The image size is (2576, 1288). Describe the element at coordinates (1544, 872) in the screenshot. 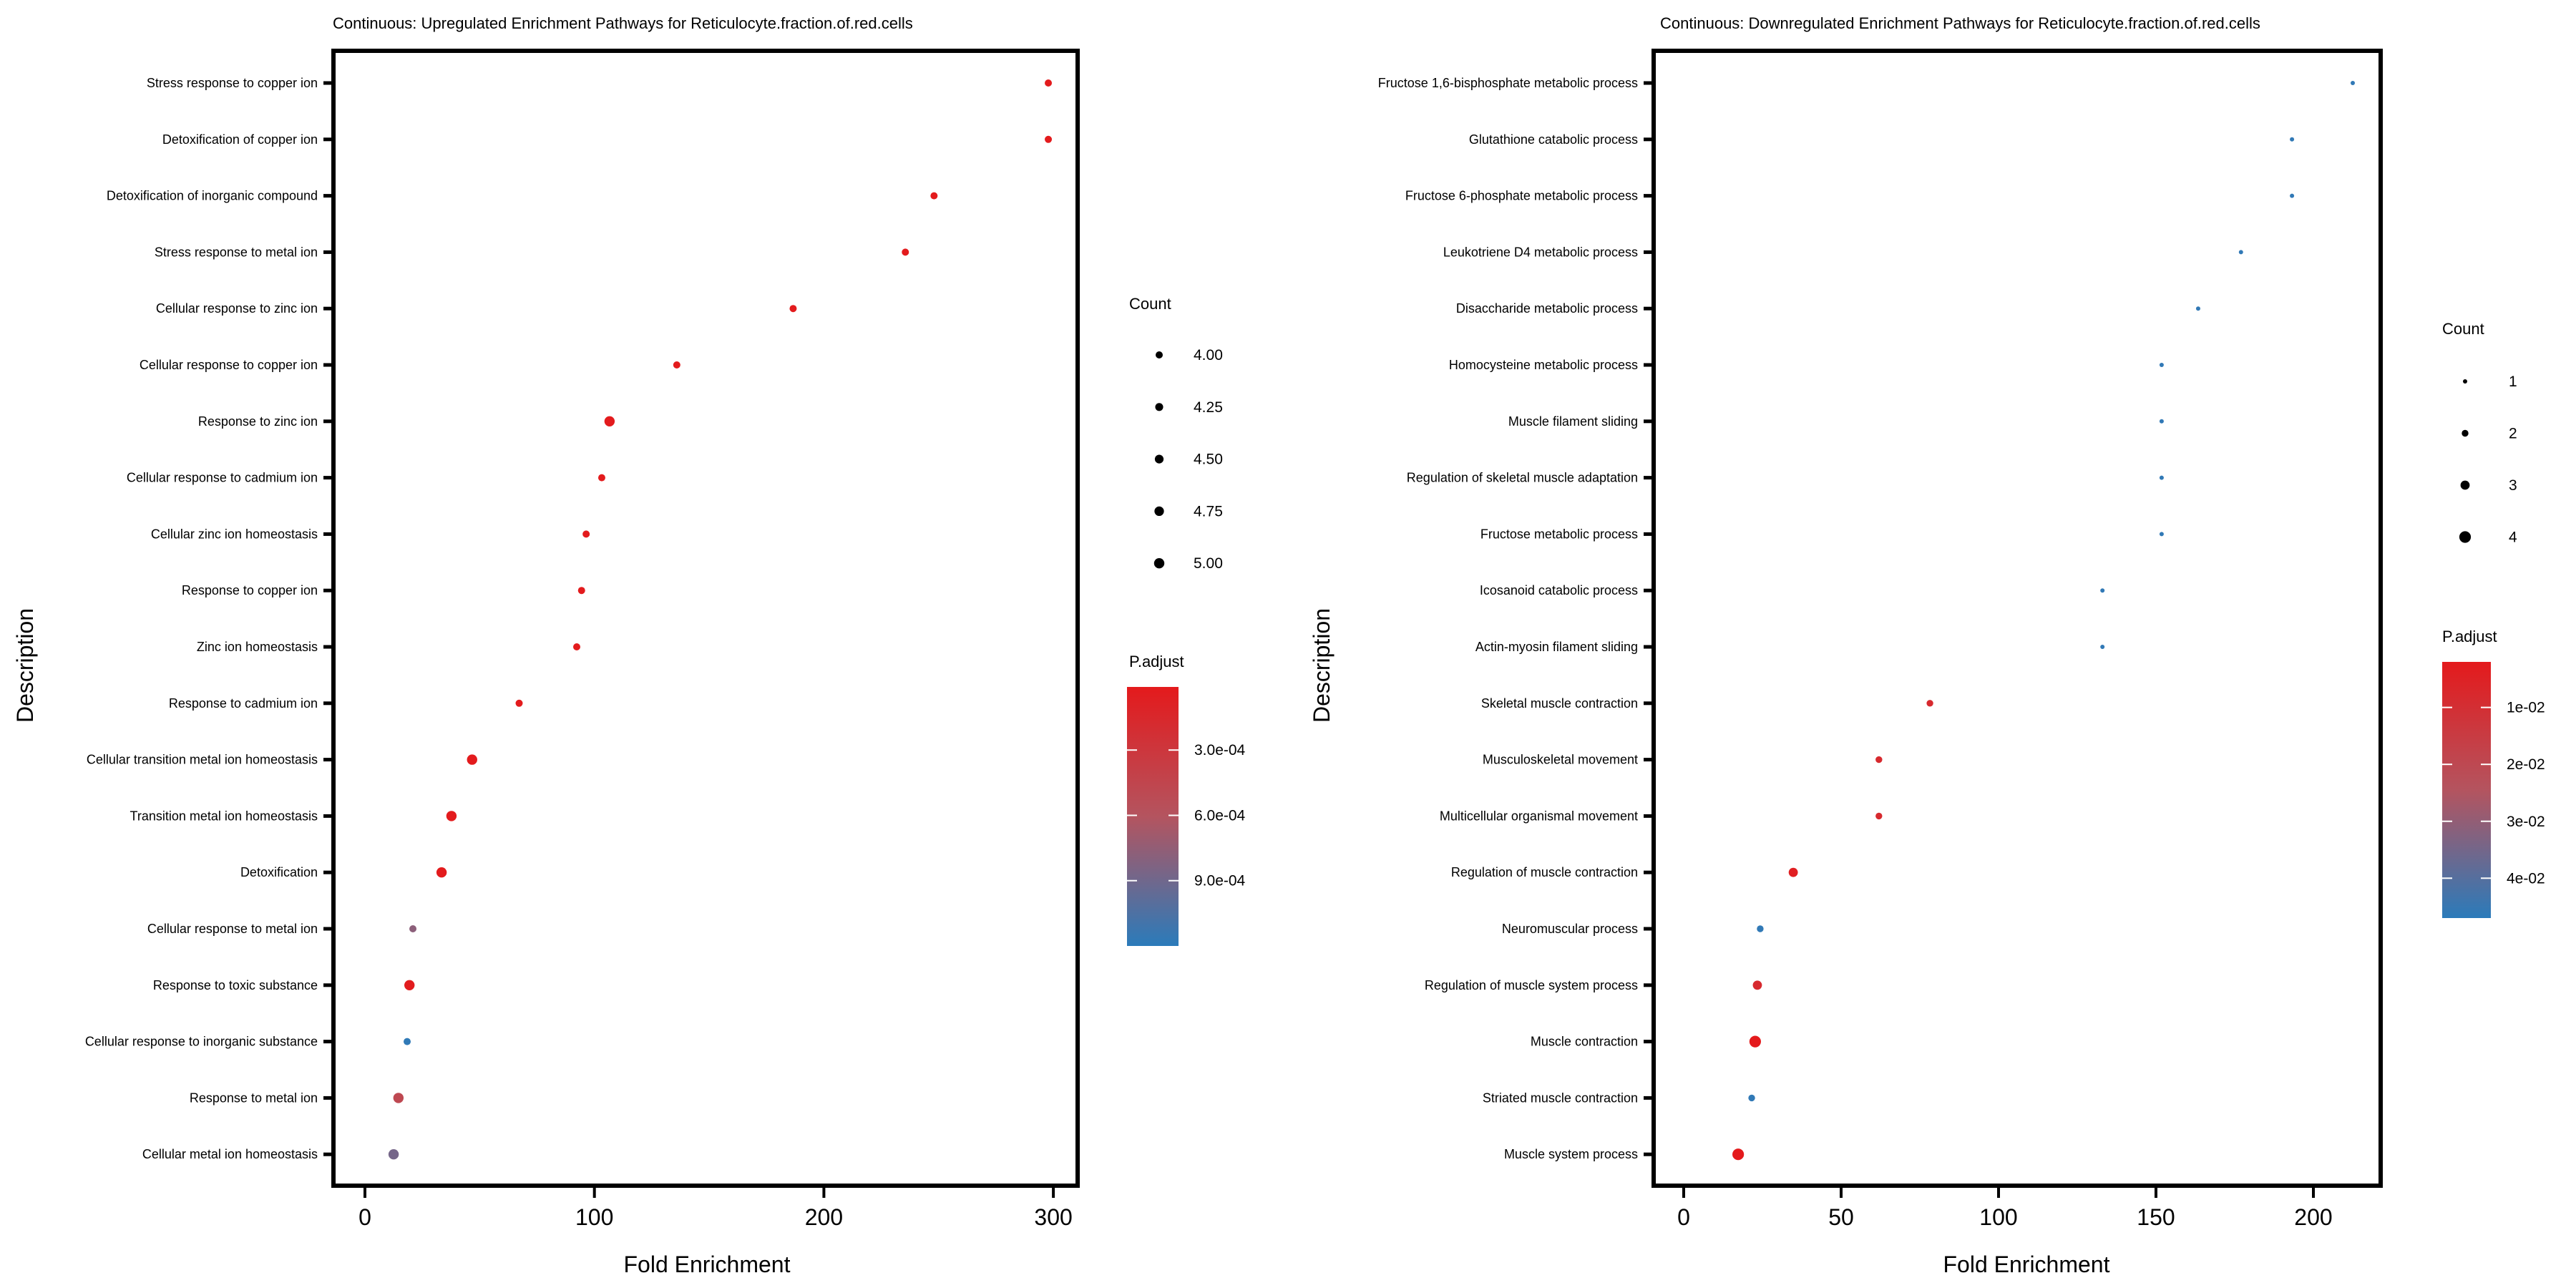

I see `y-tick-label: Regulation of muscle contraction` at that location.